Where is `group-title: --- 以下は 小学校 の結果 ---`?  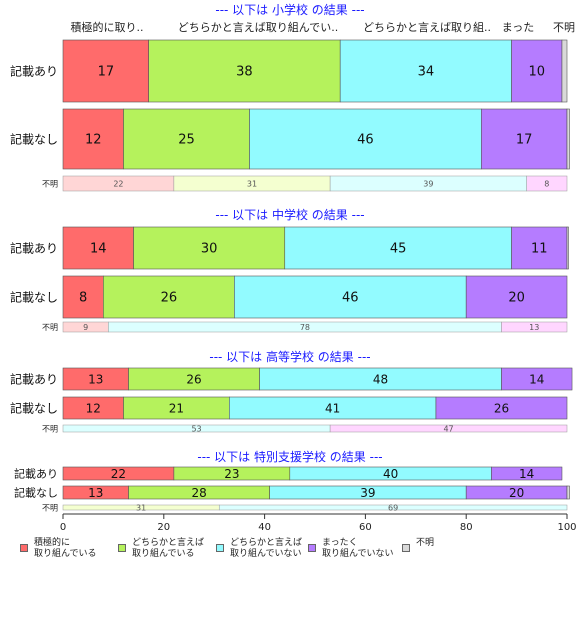
group-title: --- 以下は 小学校 の結果 --- is located at coordinates (289, 9).